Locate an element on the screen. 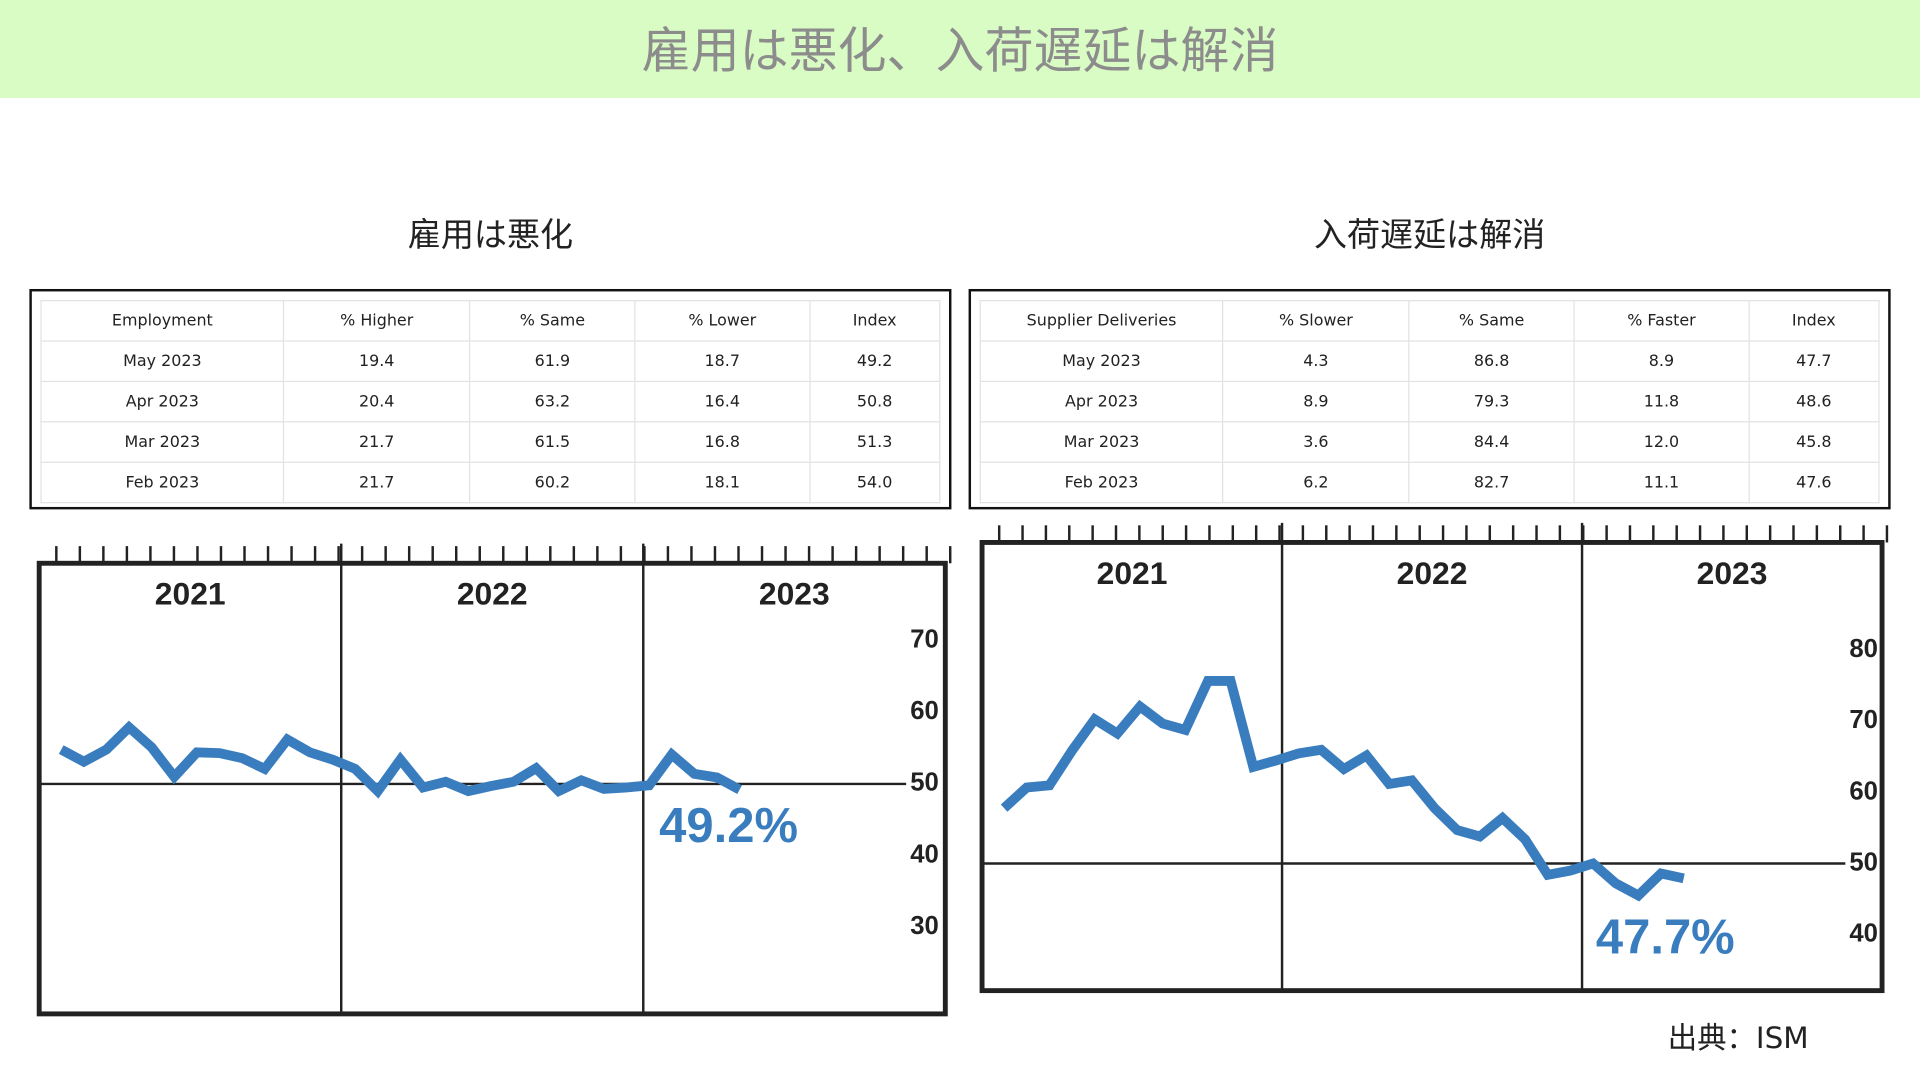 The height and width of the screenshot is (1080, 1920). table-cell: % Lower is located at coordinates (722, 321).